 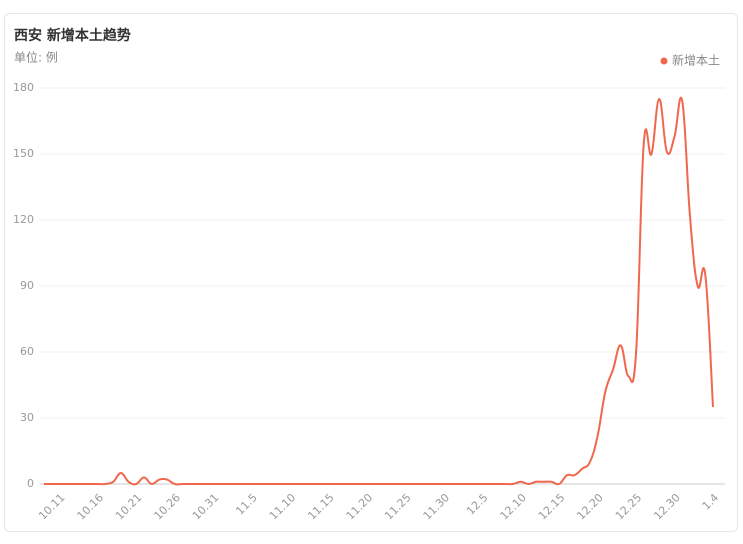 What do you see at coordinates (664, 61) in the screenshot?
I see `legend-marker` at bounding box center [664, 61].